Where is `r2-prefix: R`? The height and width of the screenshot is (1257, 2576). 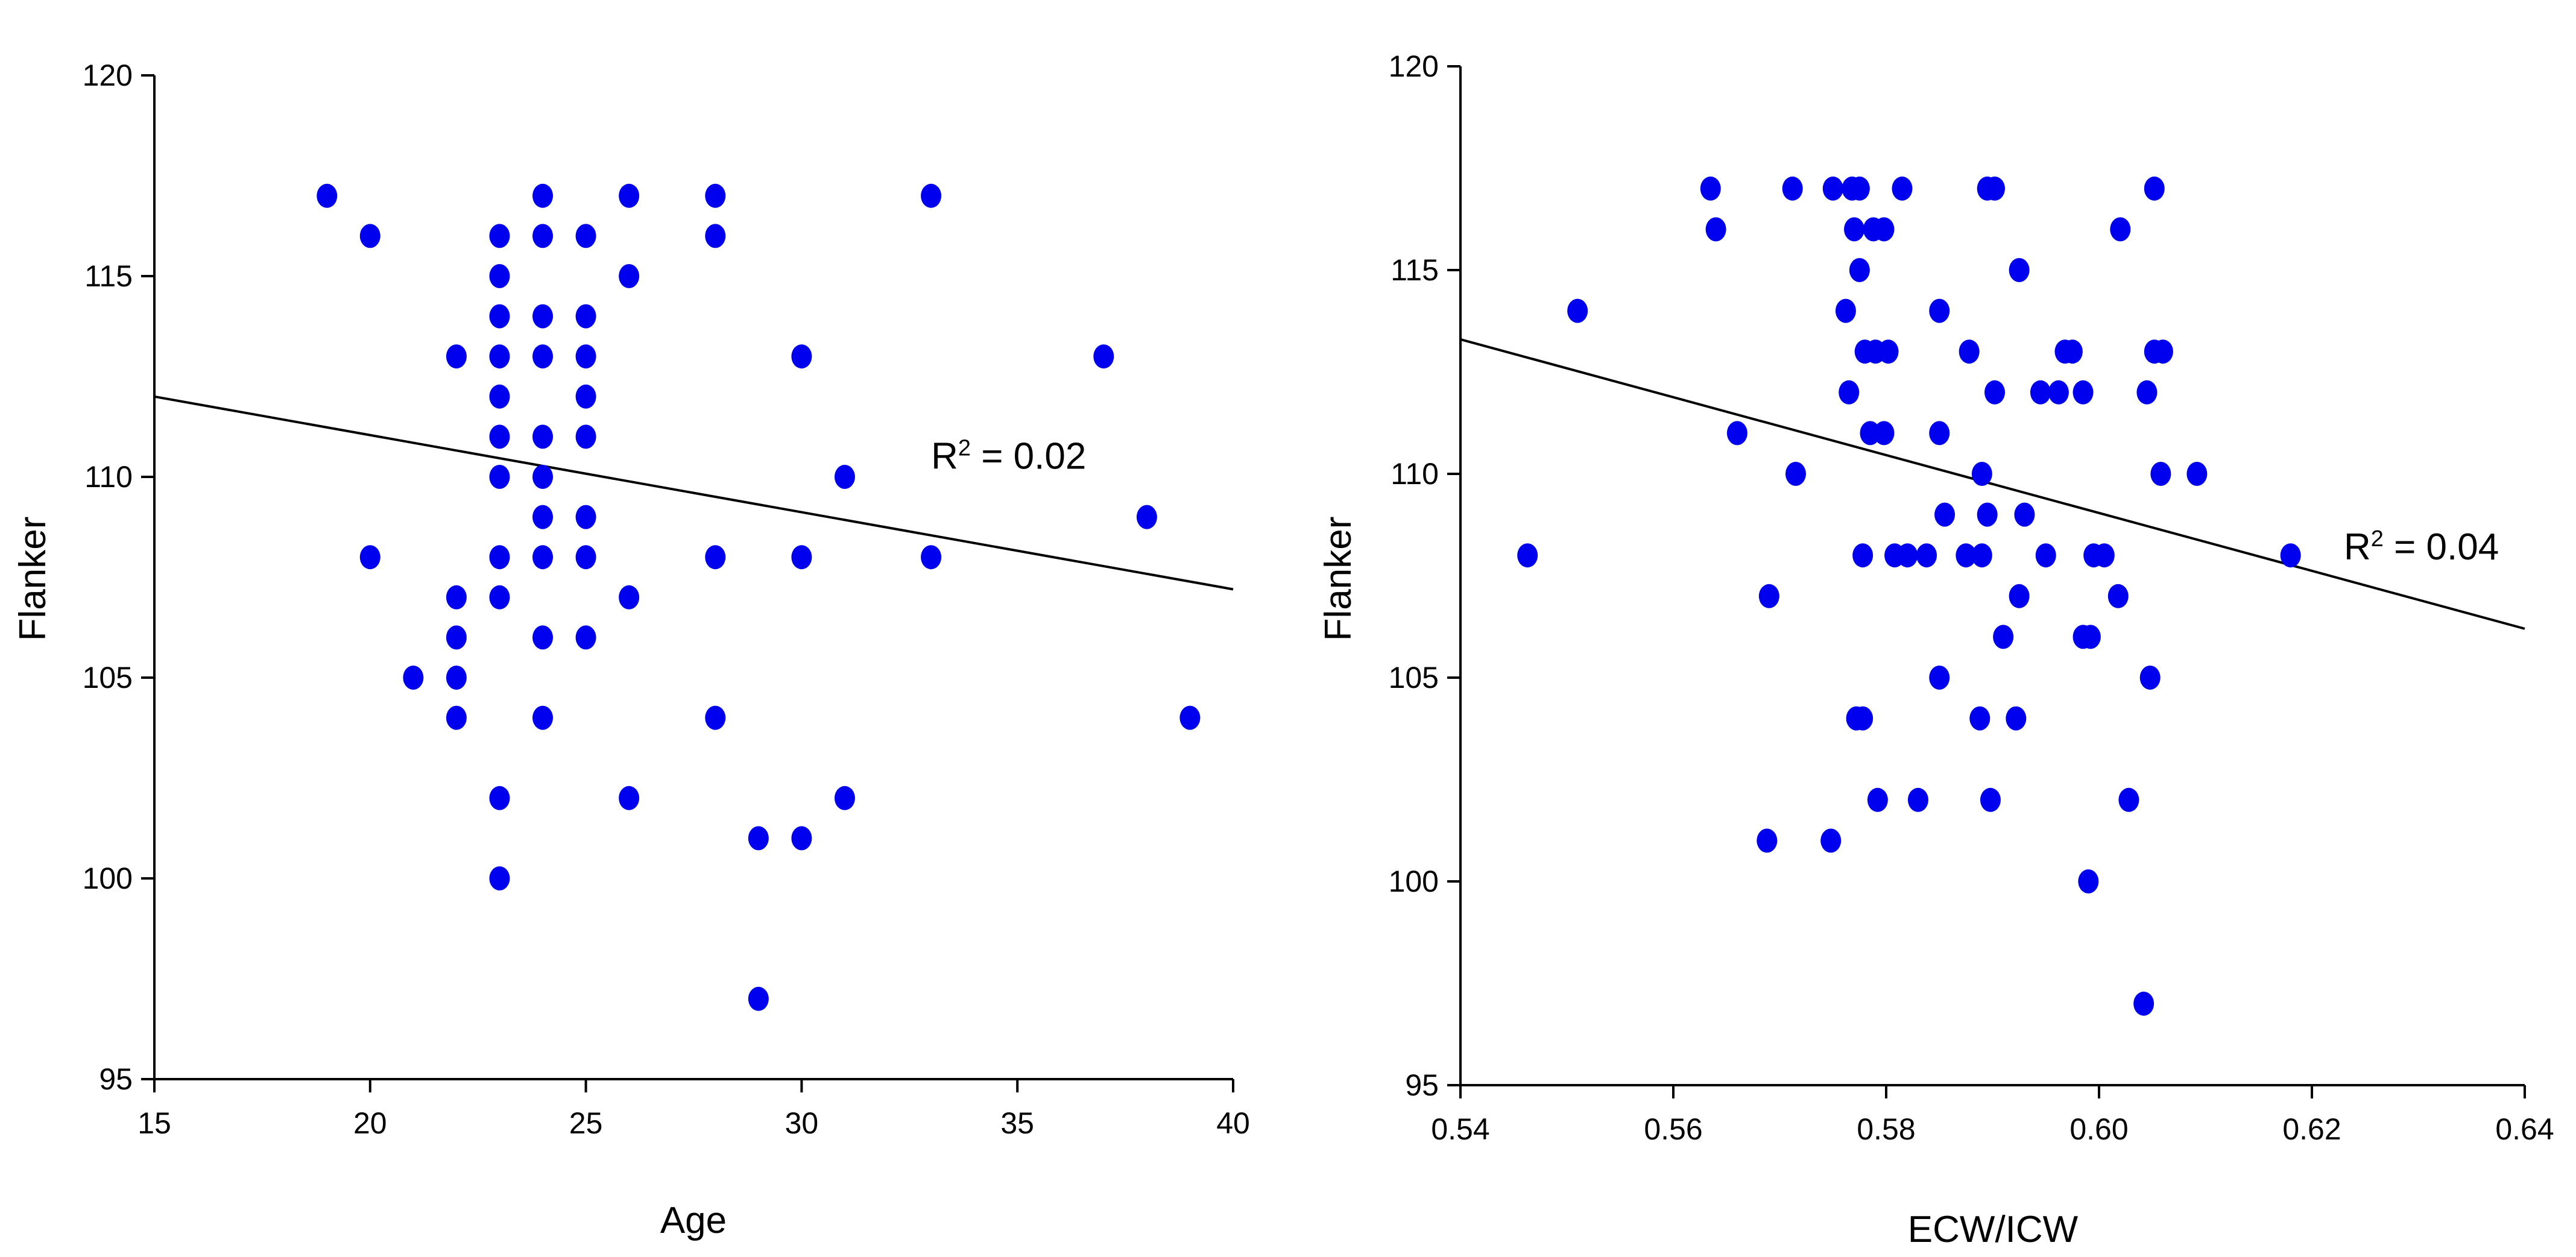 r2-prefix: R is located at coordinates (944, 456).